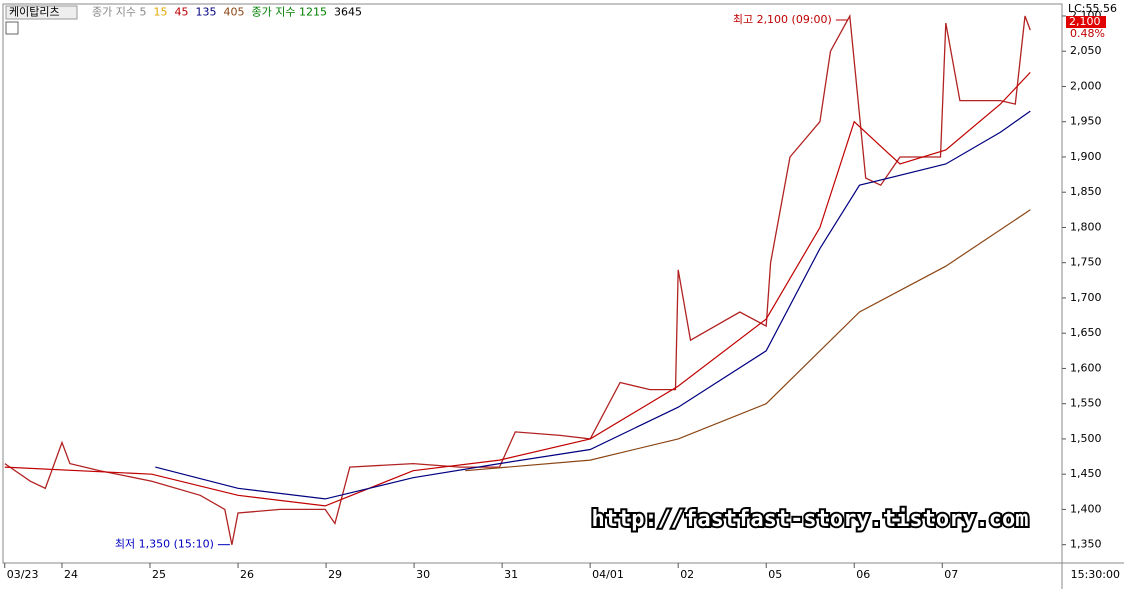 The height and width of the screenshot is (589, 1124). What do you see at coordinates (34, 12) in the screenshot?
I see `ticker: 케이탑리츠` at bounding box center [34, 12].